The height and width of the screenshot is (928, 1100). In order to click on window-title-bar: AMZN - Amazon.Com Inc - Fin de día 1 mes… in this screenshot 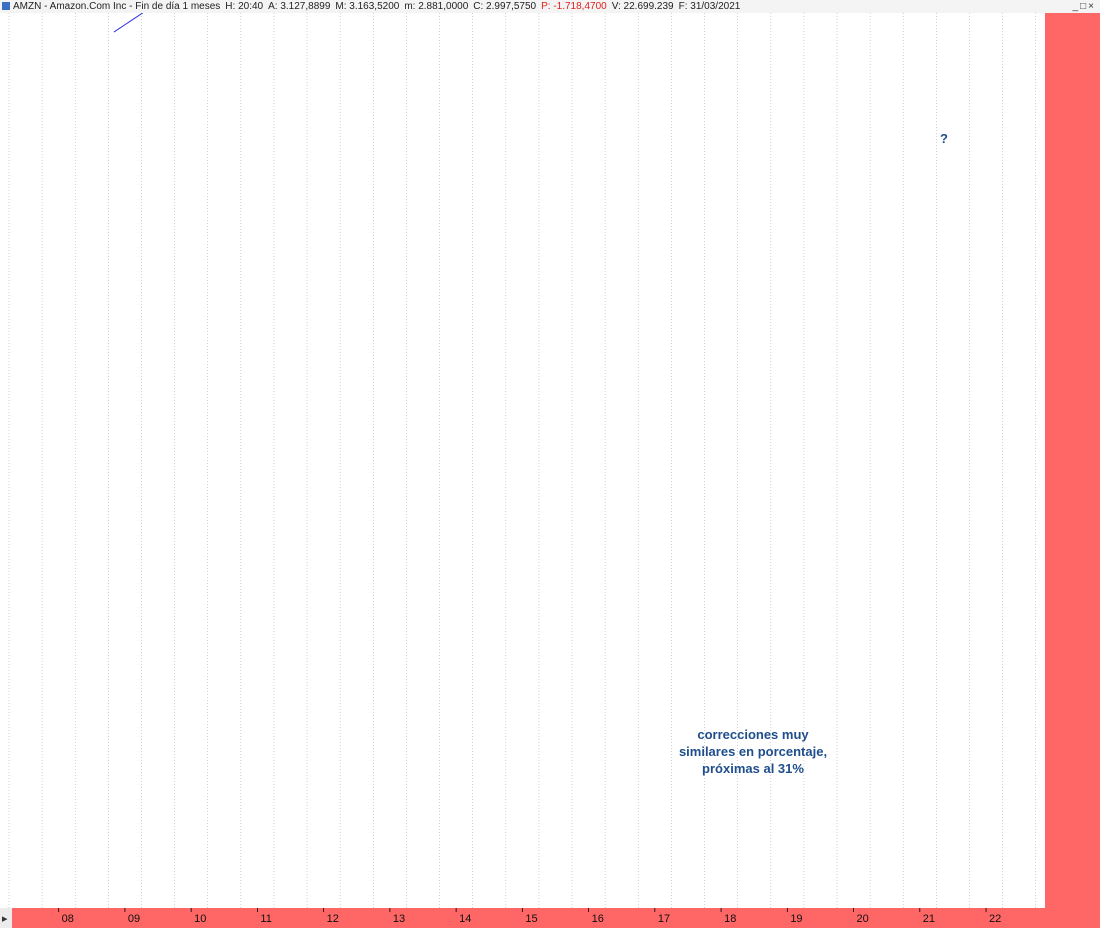, I will do `click(550, 7)`.